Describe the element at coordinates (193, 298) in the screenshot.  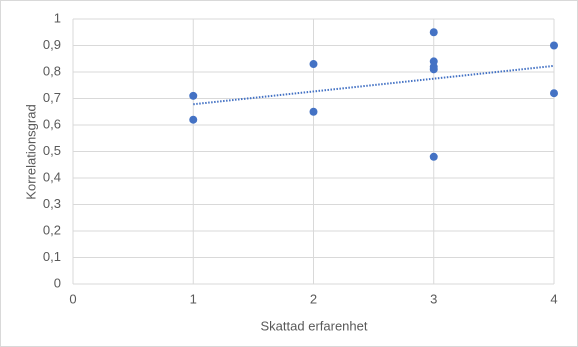
I see `x-tick-label: 1` at that location.